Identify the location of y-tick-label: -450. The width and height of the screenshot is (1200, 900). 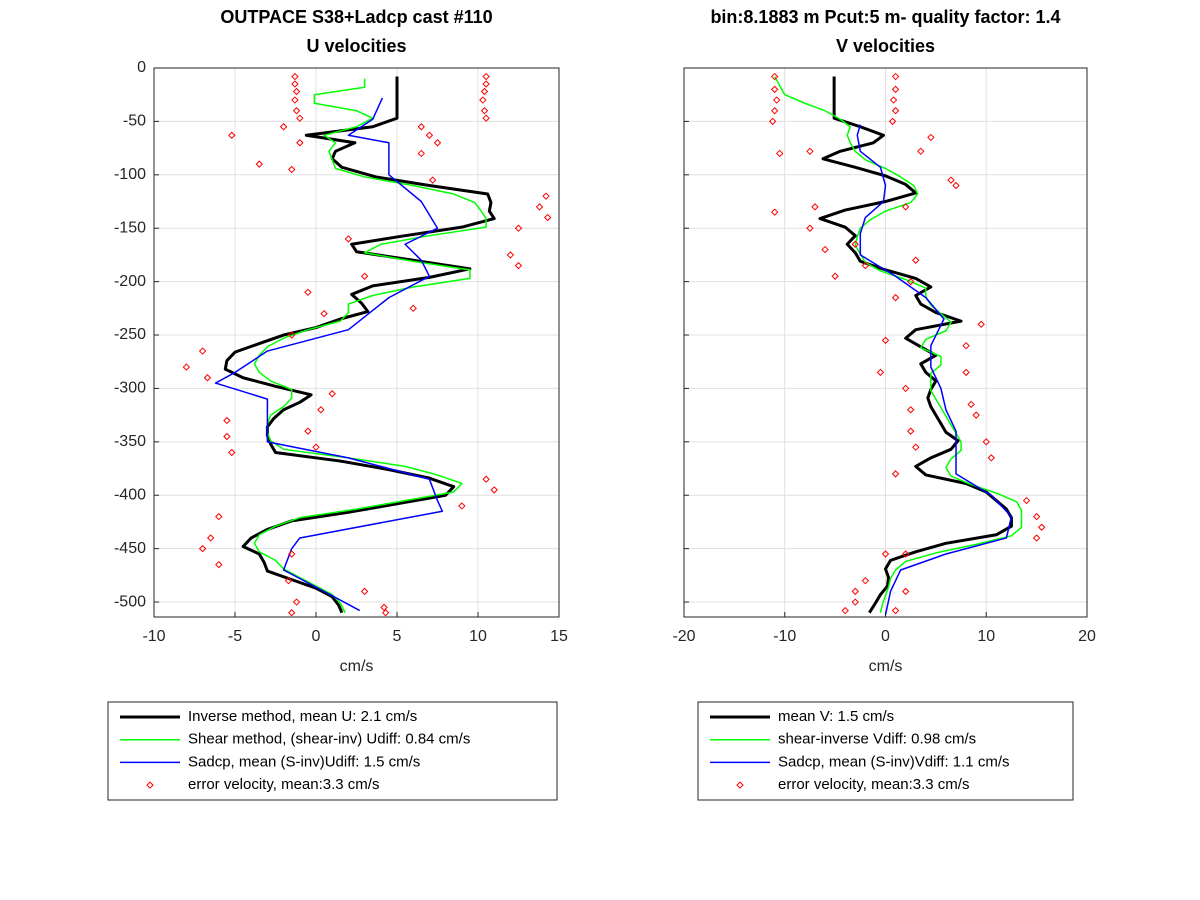
(130, 548).